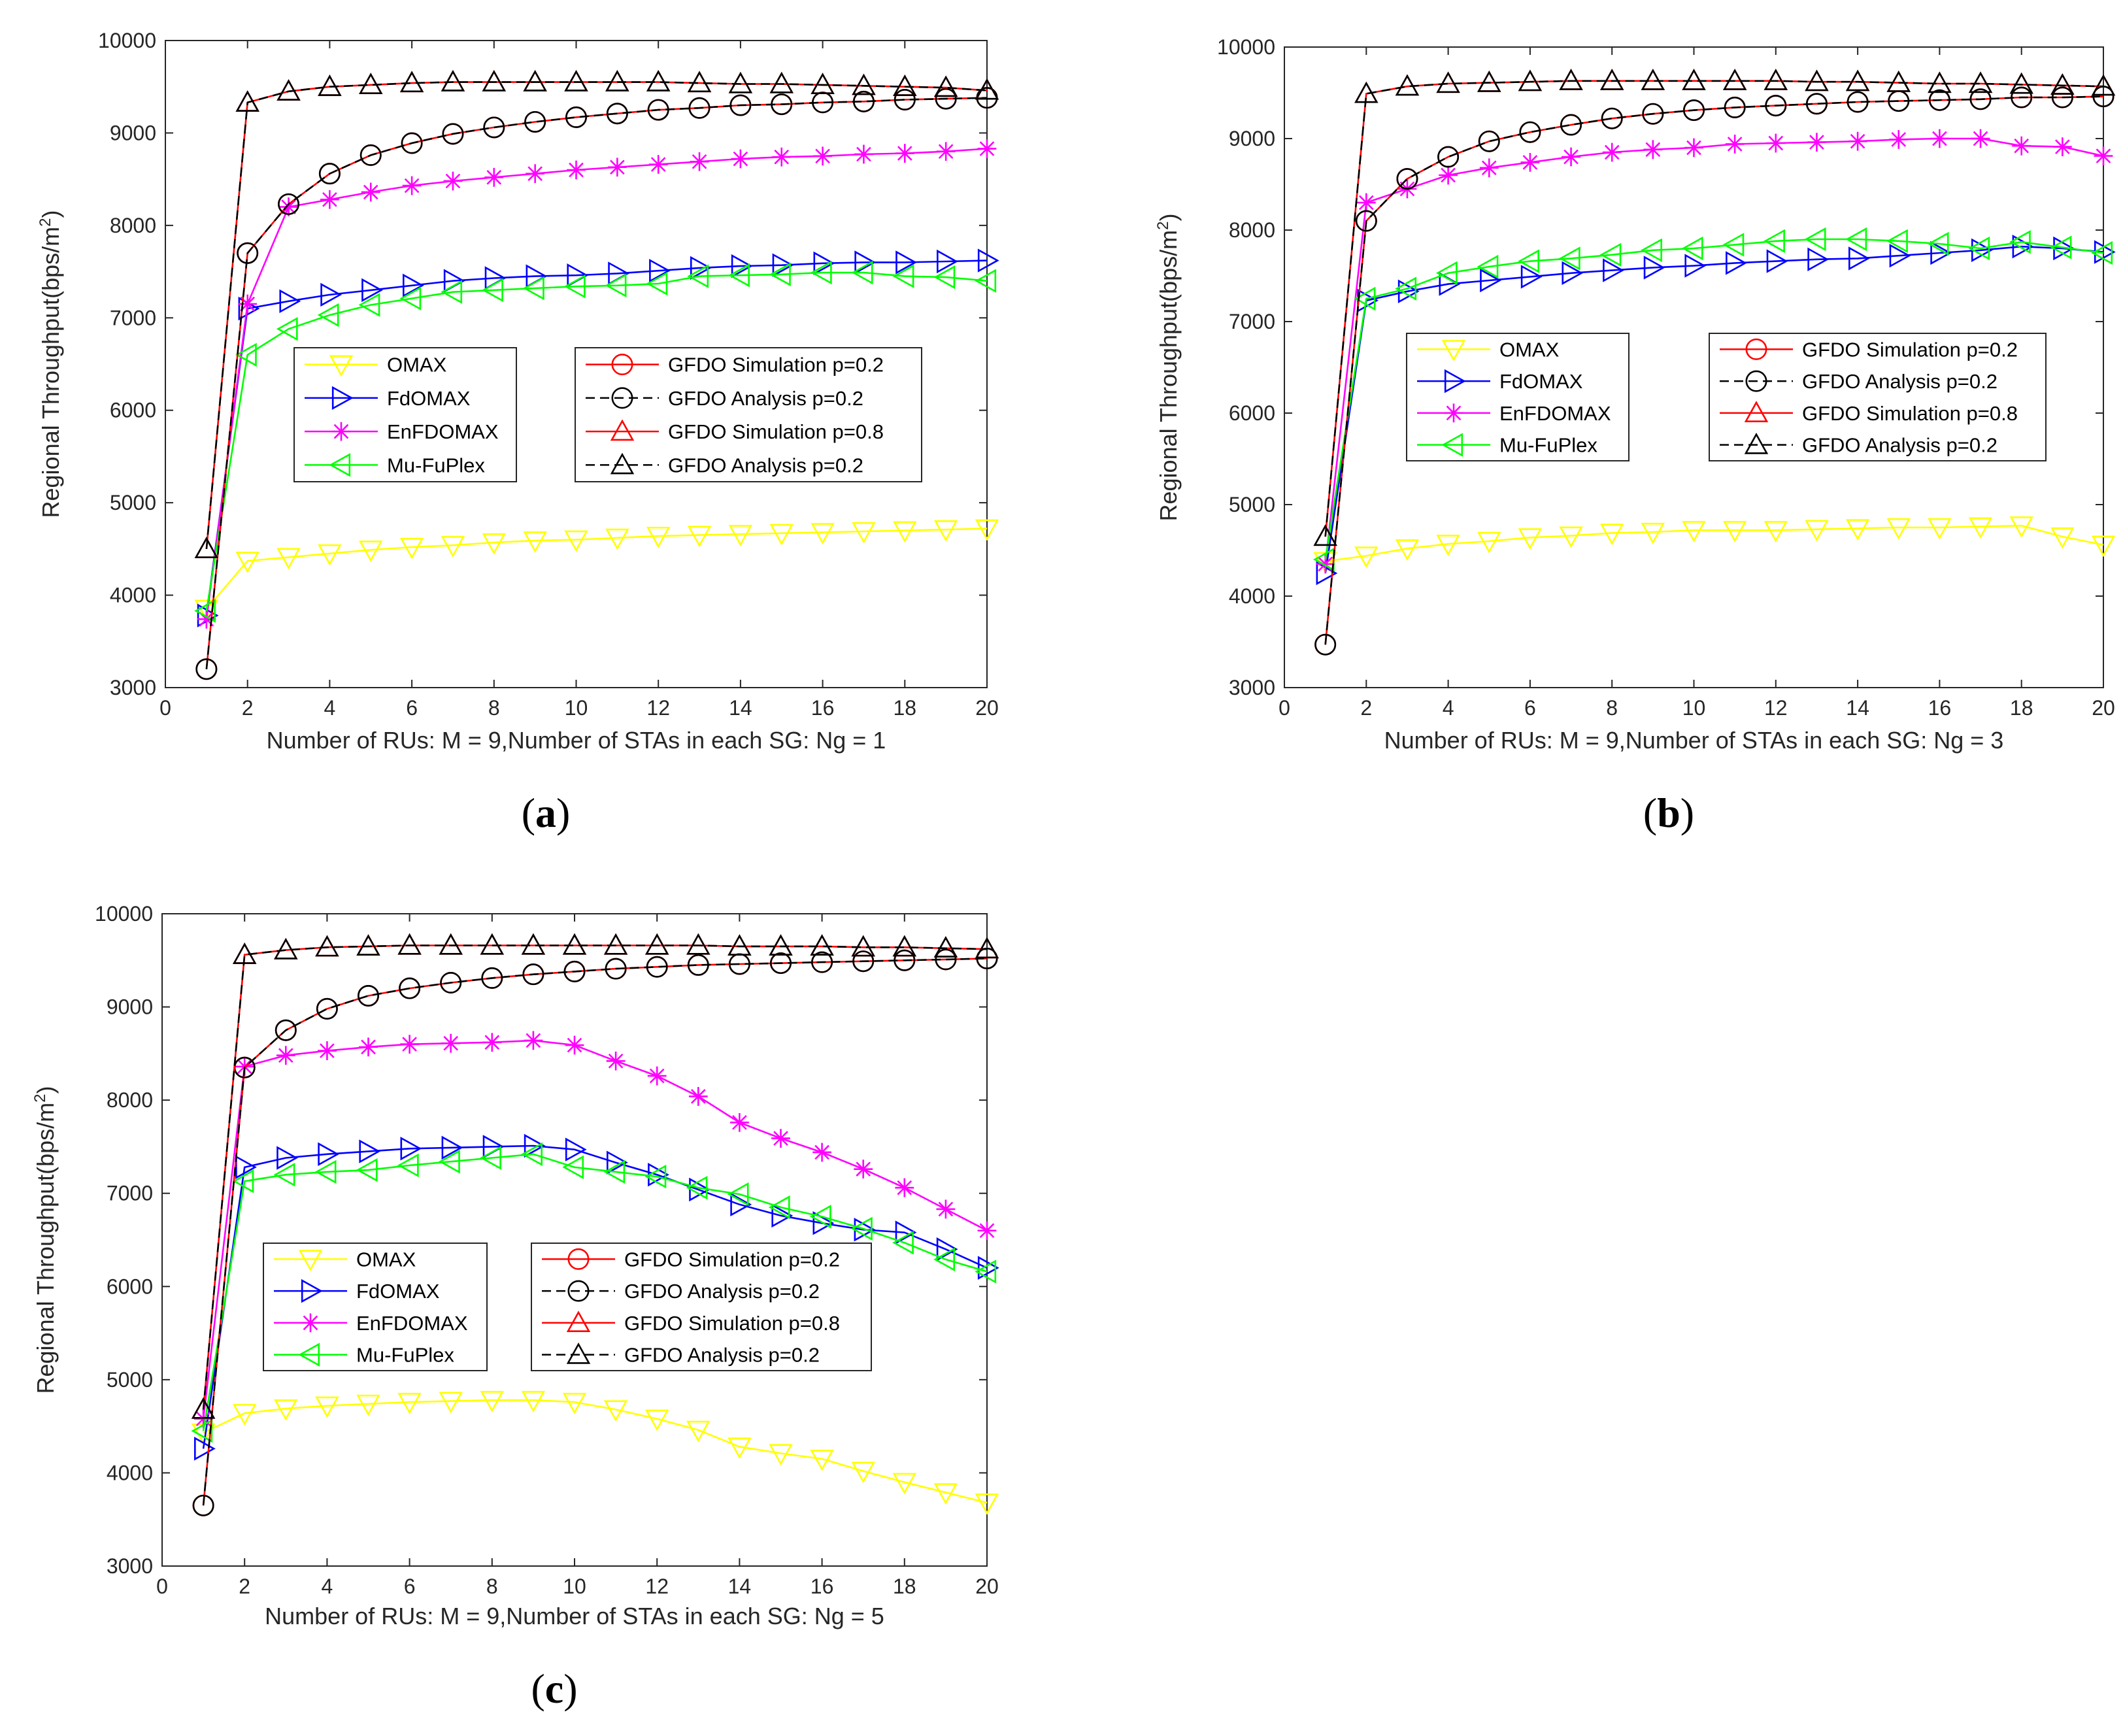 The width and height of the screenshot is (2123, 1736). What do you see at coordinates (1694, 708) in the screenshot?
I see `x-tick-label: 10` at bounding box center [1694, 708].